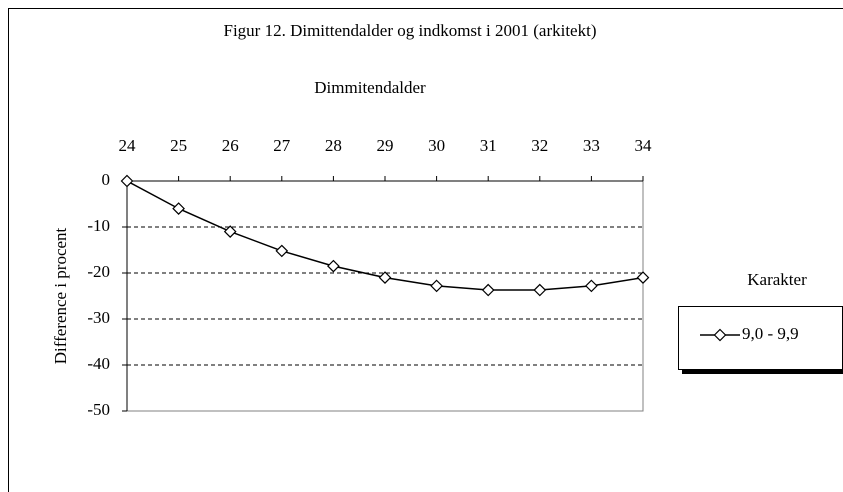 The height and width of the screenshot is (492, 843). What do you see at coordinates (436, 145) in the screenshot?
I see `x-tick-label: 30` at bounding box center [436, 145].